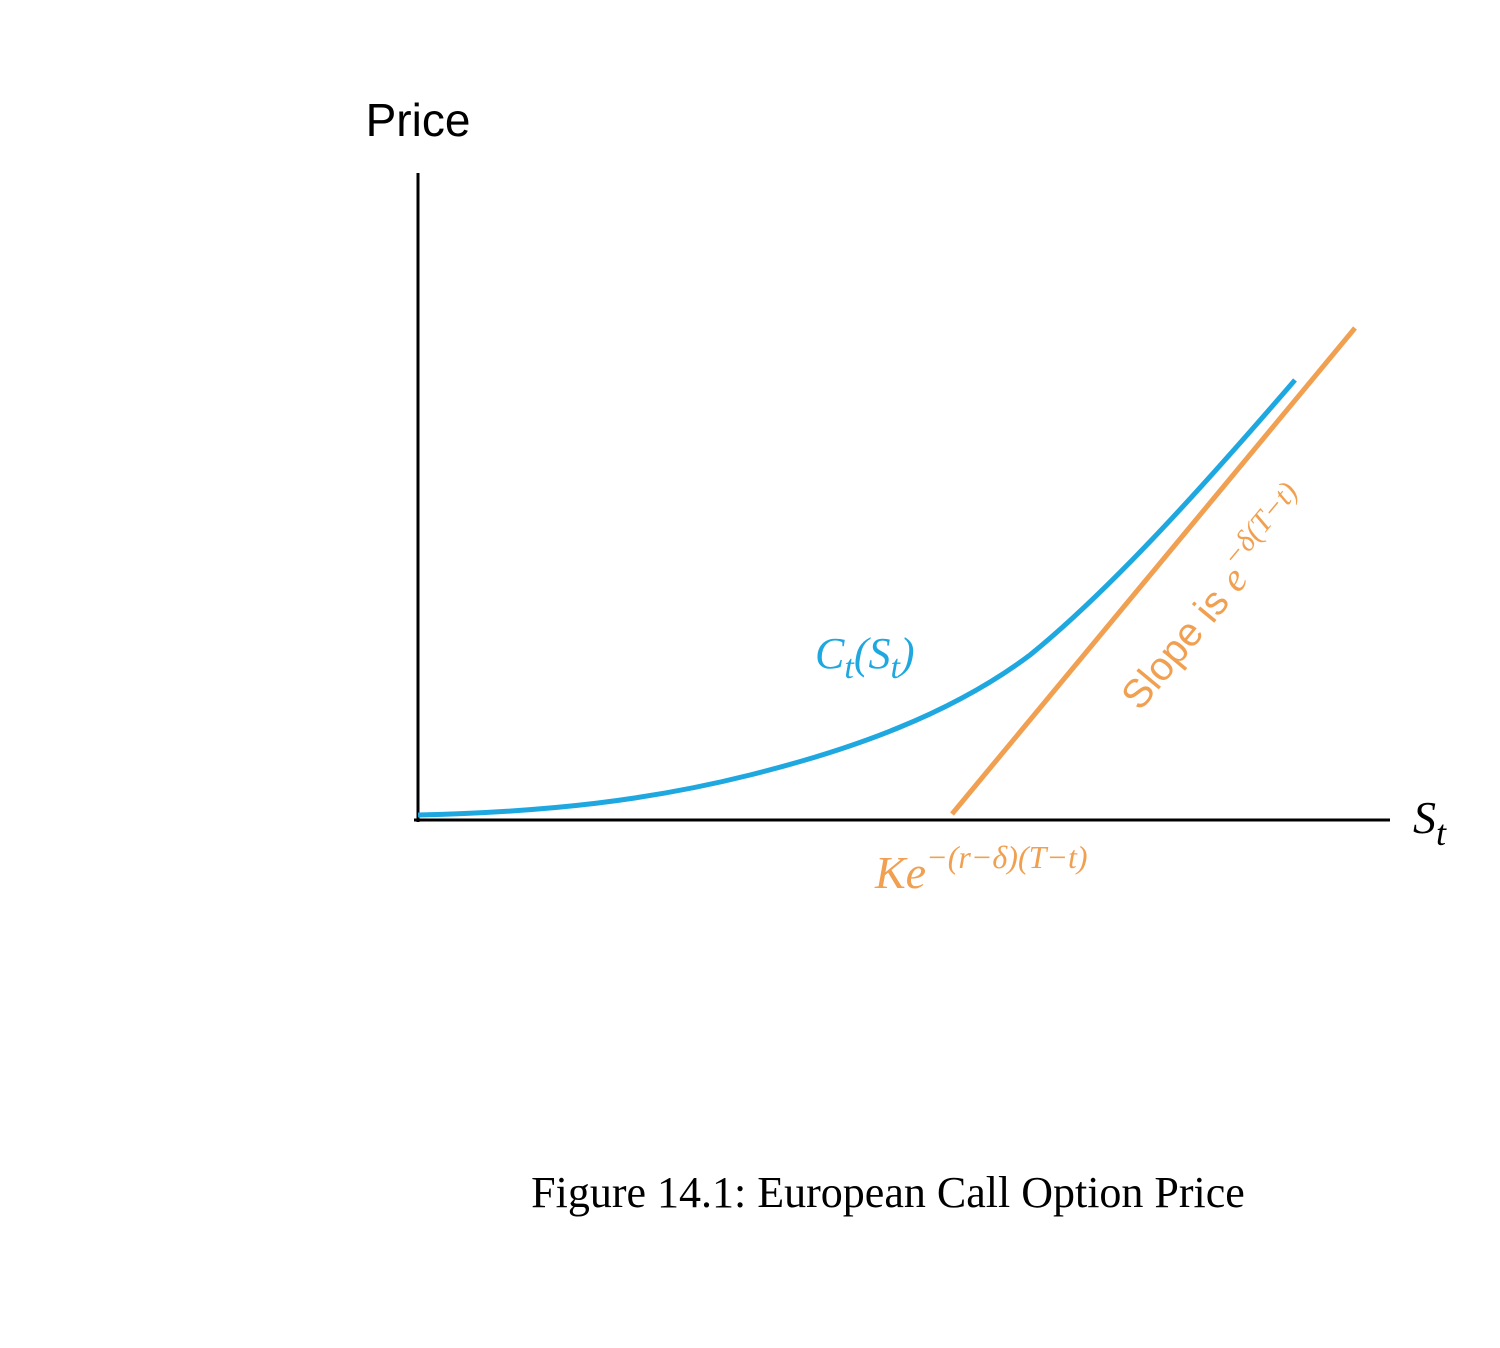 Image resolution: width=1500 pixels, height=1348 pixels. I want to click on y-axis-label: Price, so click(418, 120).